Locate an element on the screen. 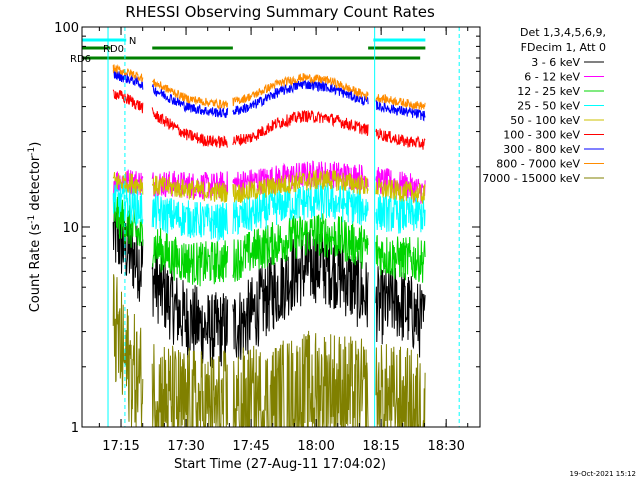  legend-label-4: 50 - 100 keV is located at coordinates (545, 120).